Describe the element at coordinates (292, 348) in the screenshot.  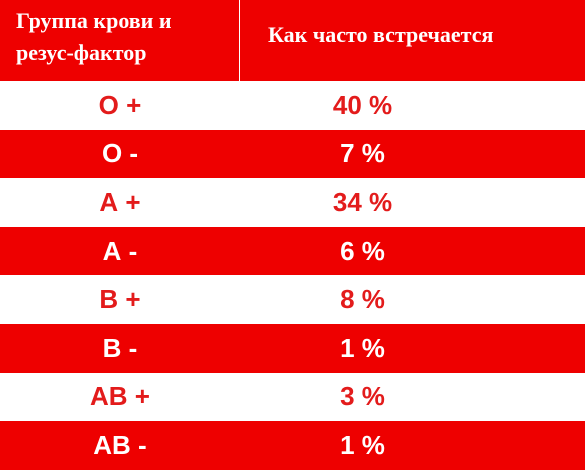
I see `table-row: В - 1 %` at that location.